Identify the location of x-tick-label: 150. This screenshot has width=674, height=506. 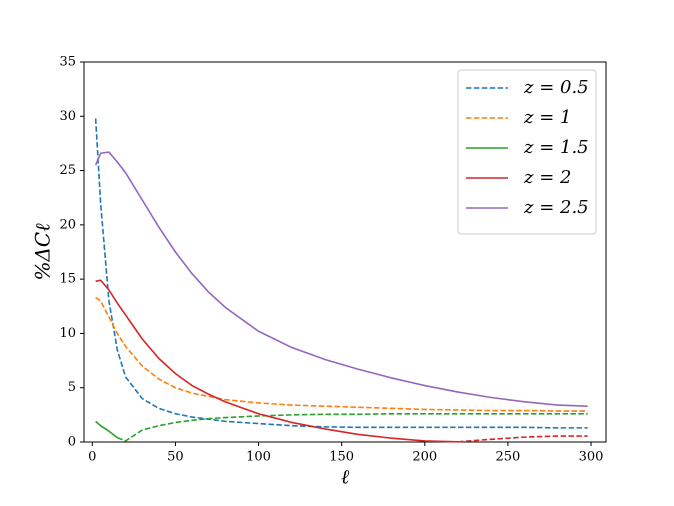
(341, 457).